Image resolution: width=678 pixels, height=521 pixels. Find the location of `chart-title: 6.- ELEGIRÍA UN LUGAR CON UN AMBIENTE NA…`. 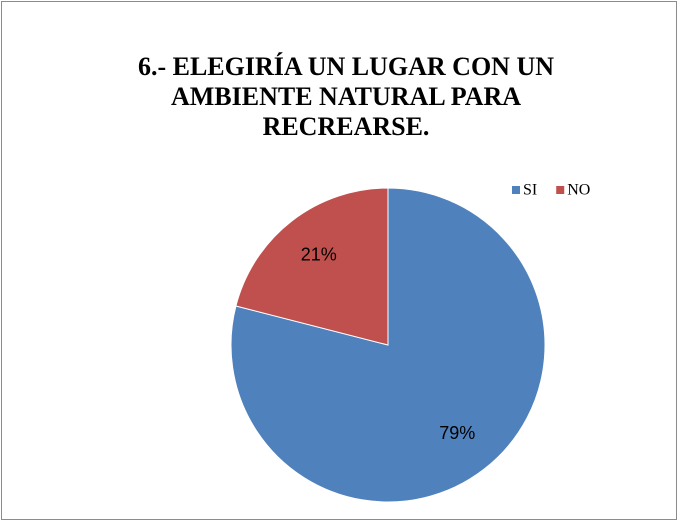

chart-title: 6.- ELEGIRÍA UN LUGAR CON UN AMBIENTE NA… is located at coordinates (346, 96).